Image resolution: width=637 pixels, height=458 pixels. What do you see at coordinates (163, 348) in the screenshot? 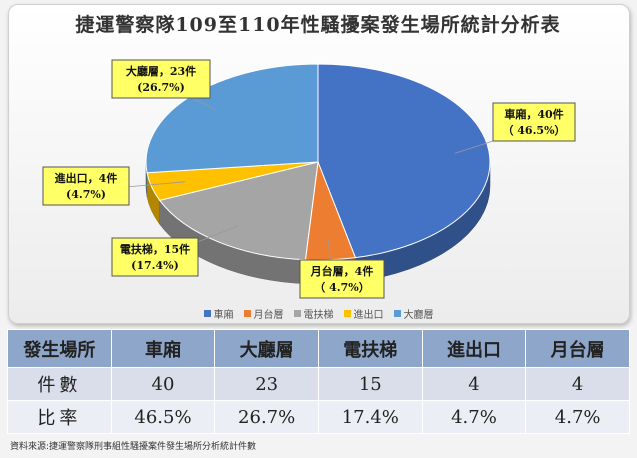
I see `header-cell: 車廂` at bounding box center [163, 348].